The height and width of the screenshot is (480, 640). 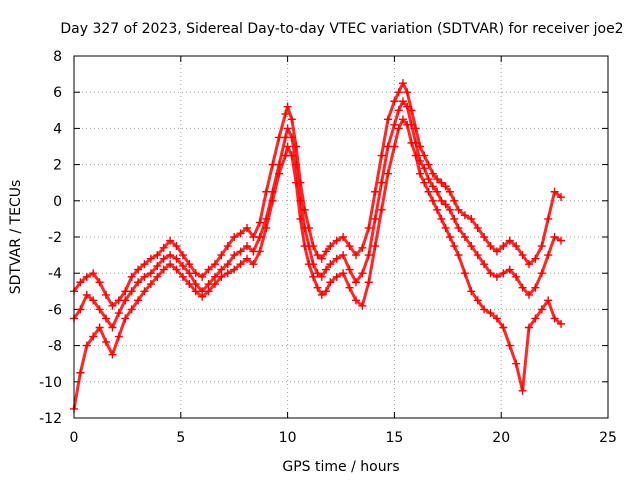 What do you see at coordinates (180, 438) in the screenshot?
I see `x-tick-label: 5` at bounding box center [180, 438].